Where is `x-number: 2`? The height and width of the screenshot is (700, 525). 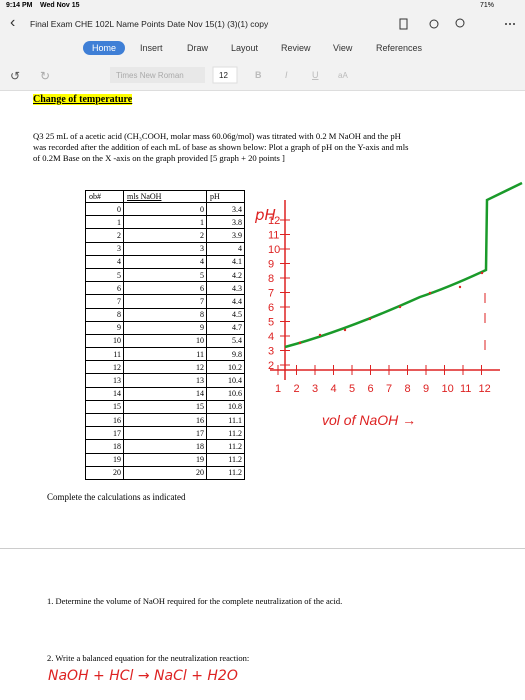
x-number: 2 is located at coordinates (297, 389).